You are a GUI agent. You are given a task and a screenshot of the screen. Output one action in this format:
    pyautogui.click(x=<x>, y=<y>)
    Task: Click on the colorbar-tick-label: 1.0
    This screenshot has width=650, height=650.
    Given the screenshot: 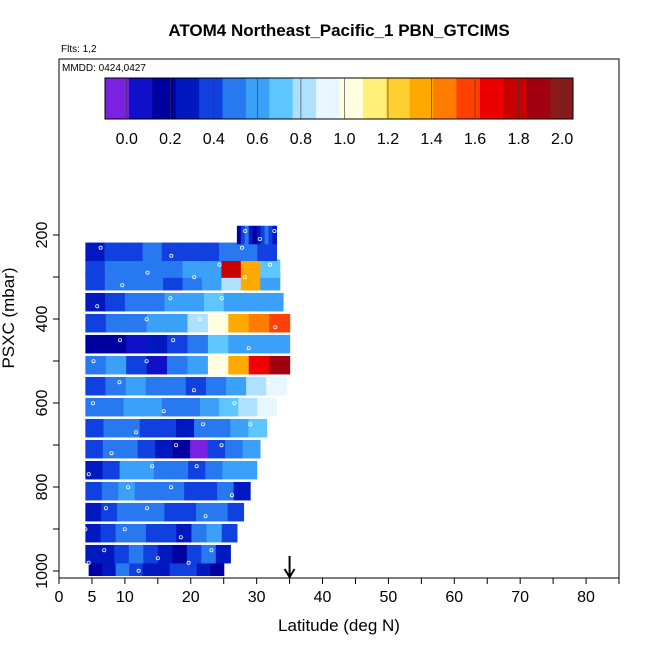 What is the action you would take?
    pyautogui.click(x=344, y=139)
    